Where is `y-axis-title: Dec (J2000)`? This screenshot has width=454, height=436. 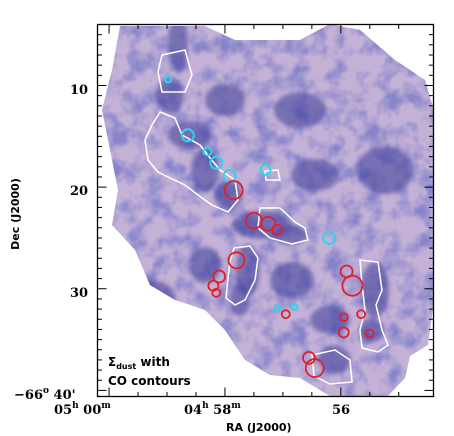
y-axis-title: Dec (J2000) is located at coordinates (15, 214).